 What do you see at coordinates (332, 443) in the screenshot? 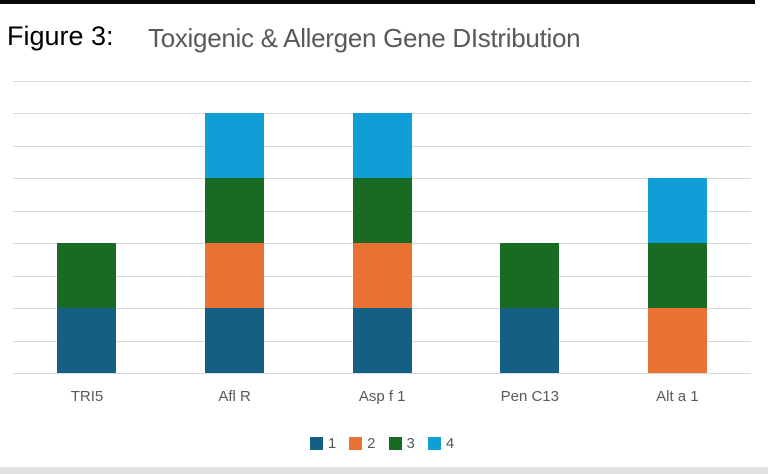
I see `legend-label: 1` at bounding box center [332, 443].